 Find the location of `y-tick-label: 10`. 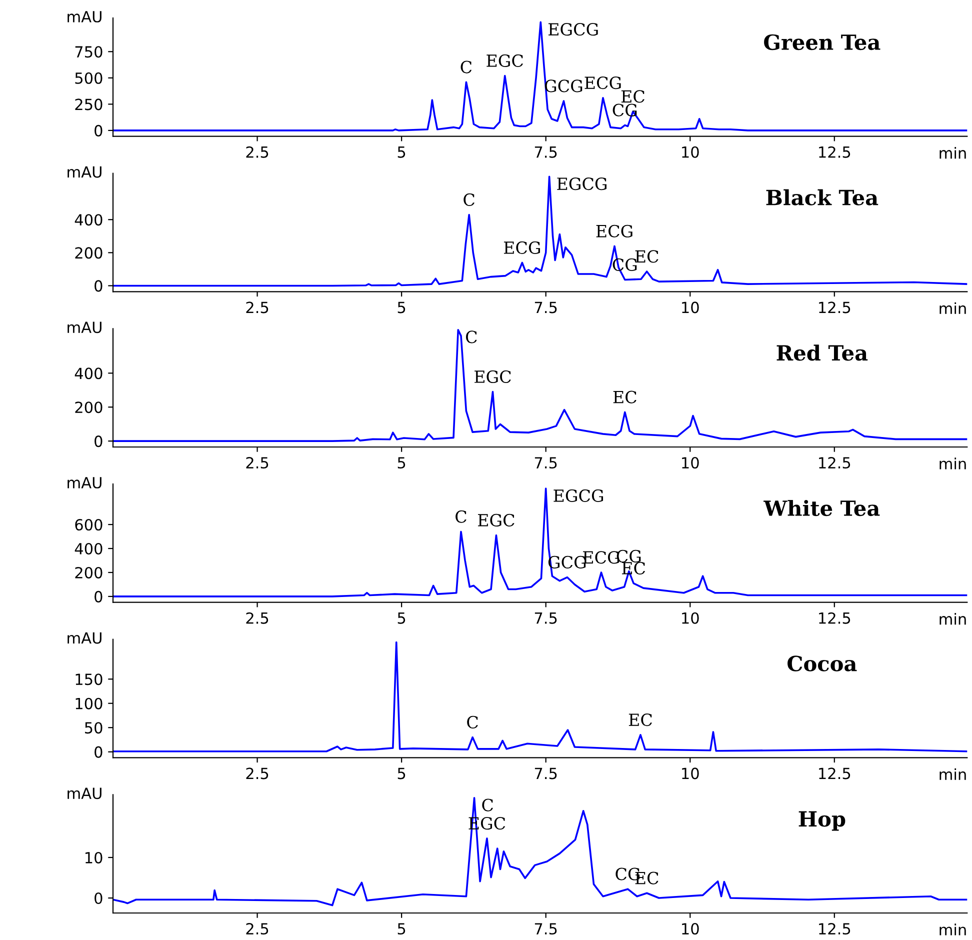

y-tick-label: 10 is located at coordinates (94, 858).